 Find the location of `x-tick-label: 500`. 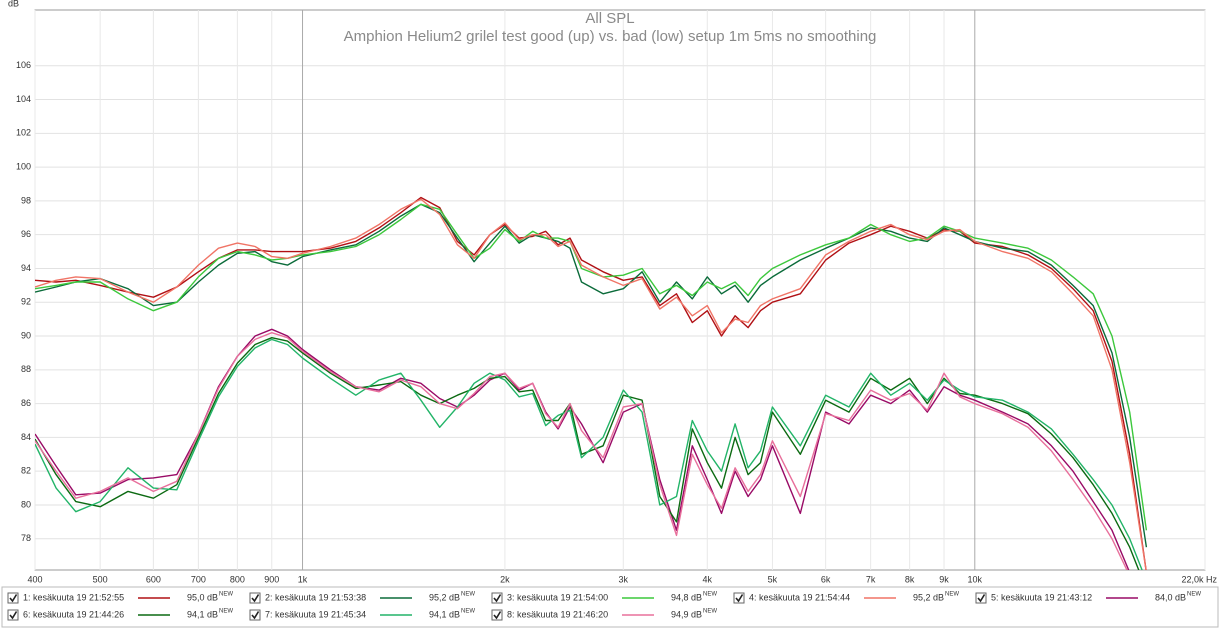

x-tick-label: 500 is located at coordinates (100, 579).